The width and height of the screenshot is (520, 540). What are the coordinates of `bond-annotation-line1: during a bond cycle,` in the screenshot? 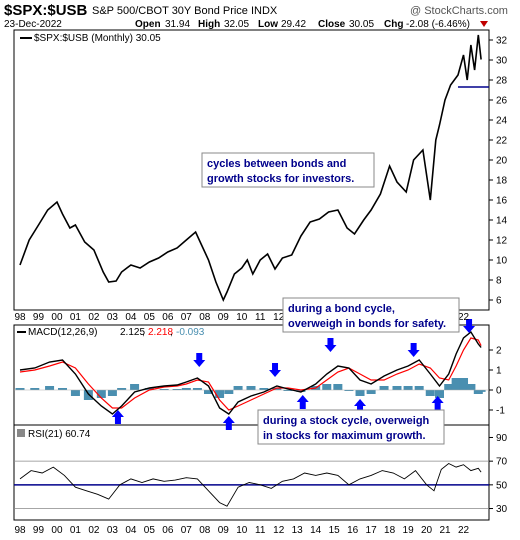 It's located at (341, 309).